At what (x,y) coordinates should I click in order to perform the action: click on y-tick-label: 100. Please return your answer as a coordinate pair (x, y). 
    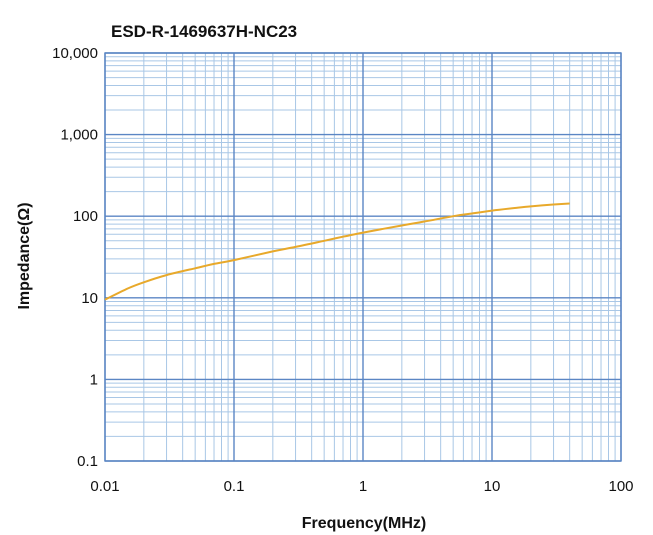
    Looking at the image, I should click on (85, 216).